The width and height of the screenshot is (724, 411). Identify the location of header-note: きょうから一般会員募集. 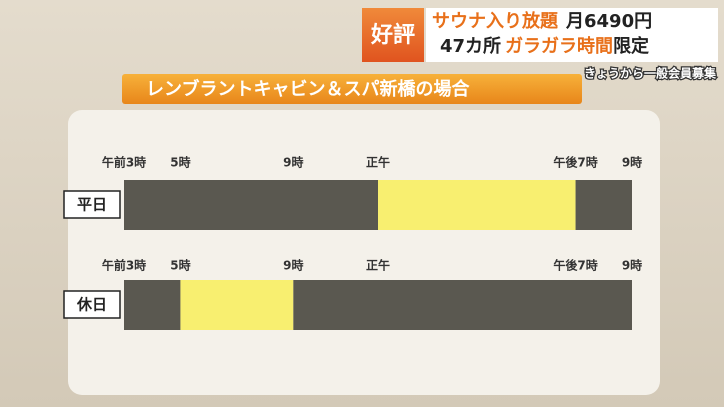
(650, 73).